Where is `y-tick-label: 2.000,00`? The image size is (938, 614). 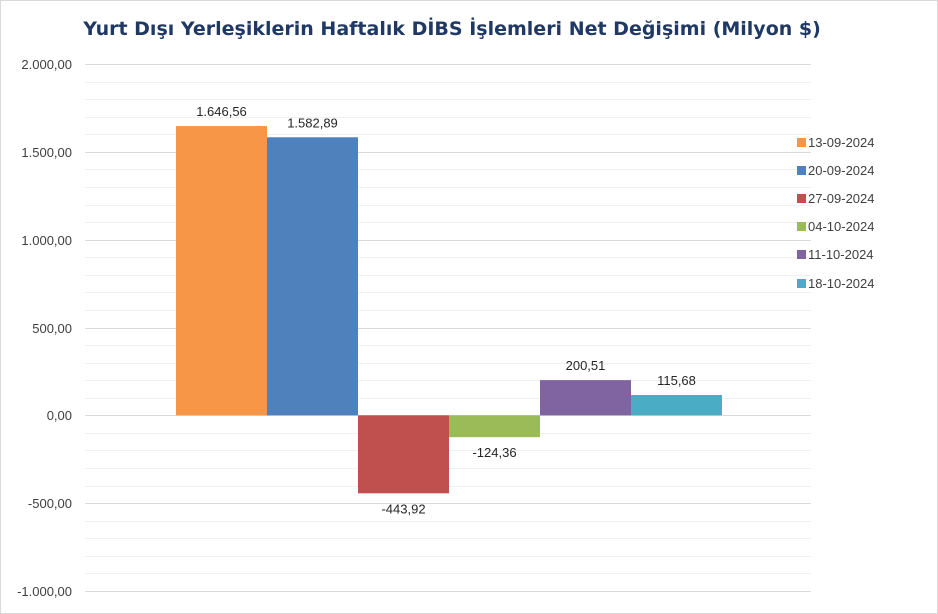
y-tick-label: 2.000,00 is located at coordinates (46, 64).